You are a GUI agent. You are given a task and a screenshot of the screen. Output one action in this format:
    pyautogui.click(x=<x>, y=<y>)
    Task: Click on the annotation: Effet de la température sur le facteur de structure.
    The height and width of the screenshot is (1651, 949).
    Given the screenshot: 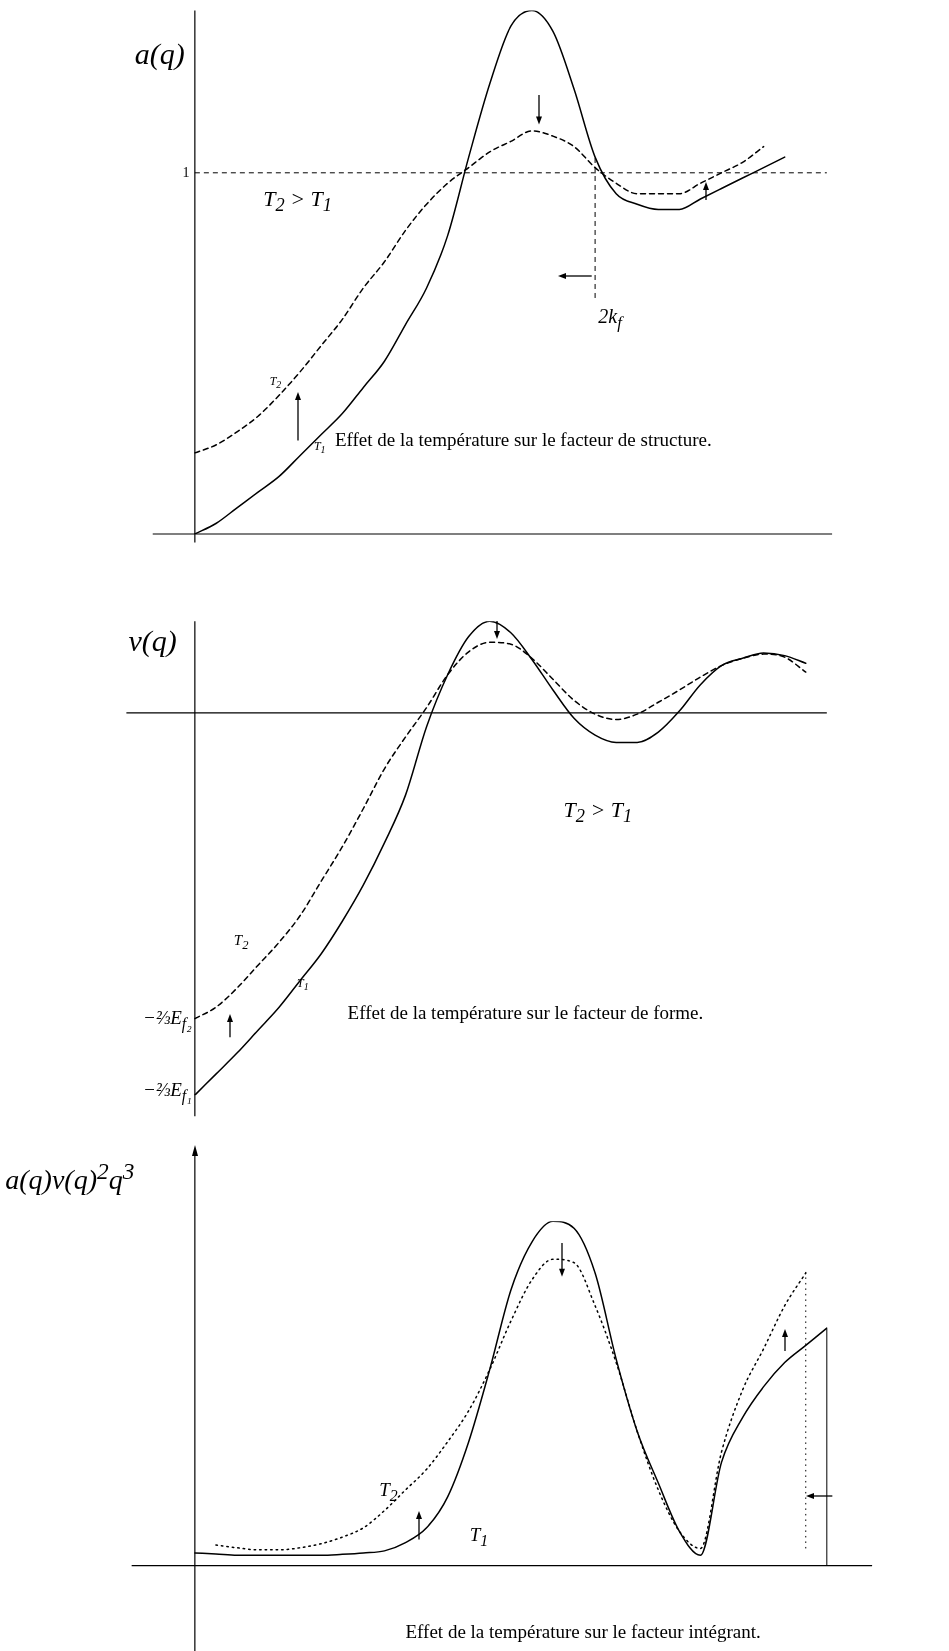 What is the action you would take?
    pyautogui.click(x=523, y=439)
    